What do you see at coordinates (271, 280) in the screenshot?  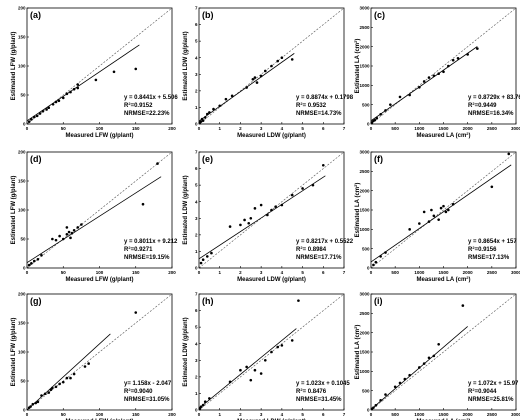 I see `x-axis-label: Measured LDW (g/plant)` at bounding box center [271, 280].